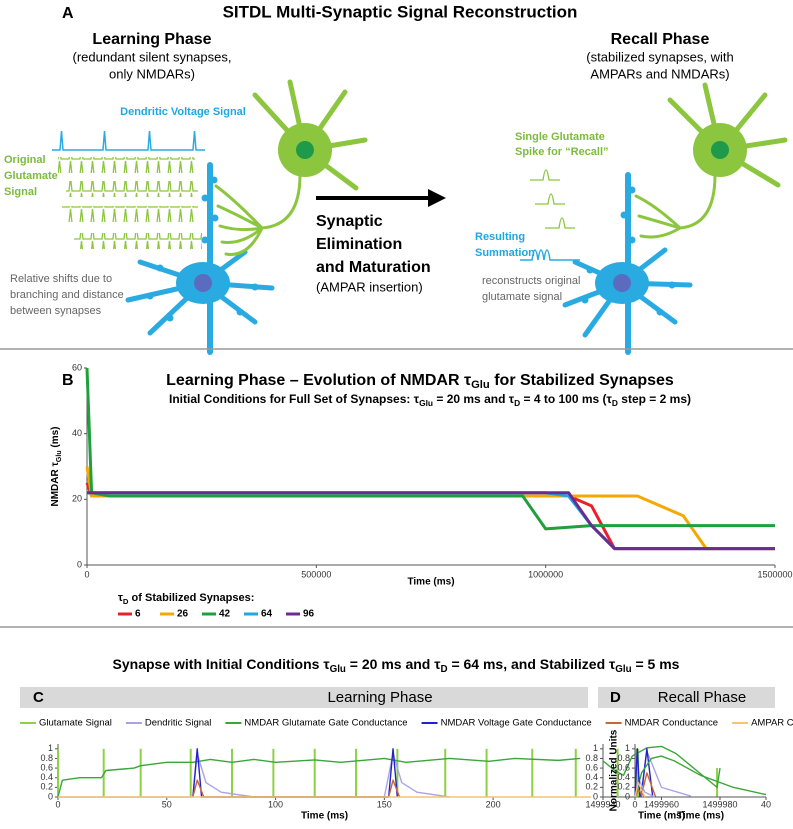 This screenshot has height=829, width=793. Describe the element at coordinates (77, 499) in the screenshot. I see `y-tick-label: 20` at that location.